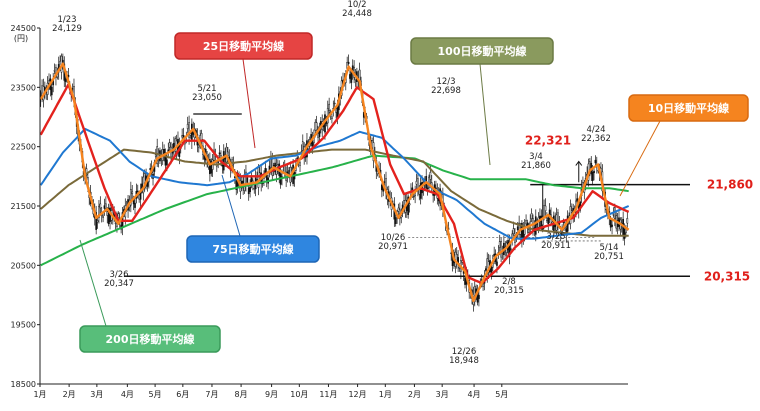 The height and width of the screenshot is (411, 760). I want to click on x-tick-label: 8月, so click(241, 394).